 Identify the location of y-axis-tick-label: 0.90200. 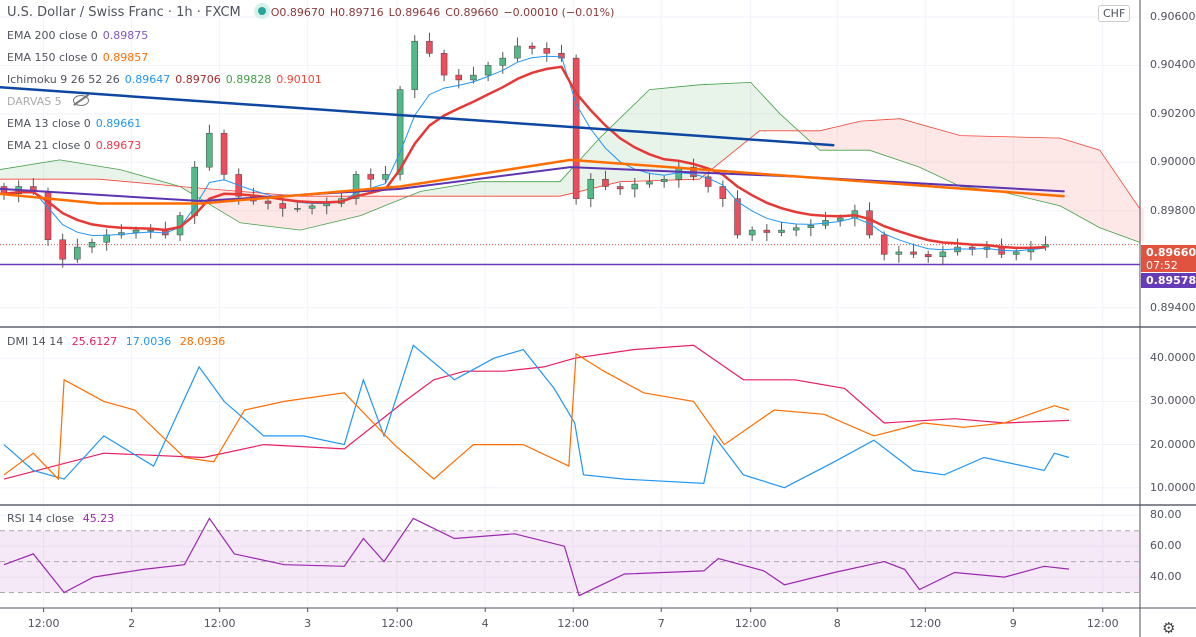
(1173, 113).